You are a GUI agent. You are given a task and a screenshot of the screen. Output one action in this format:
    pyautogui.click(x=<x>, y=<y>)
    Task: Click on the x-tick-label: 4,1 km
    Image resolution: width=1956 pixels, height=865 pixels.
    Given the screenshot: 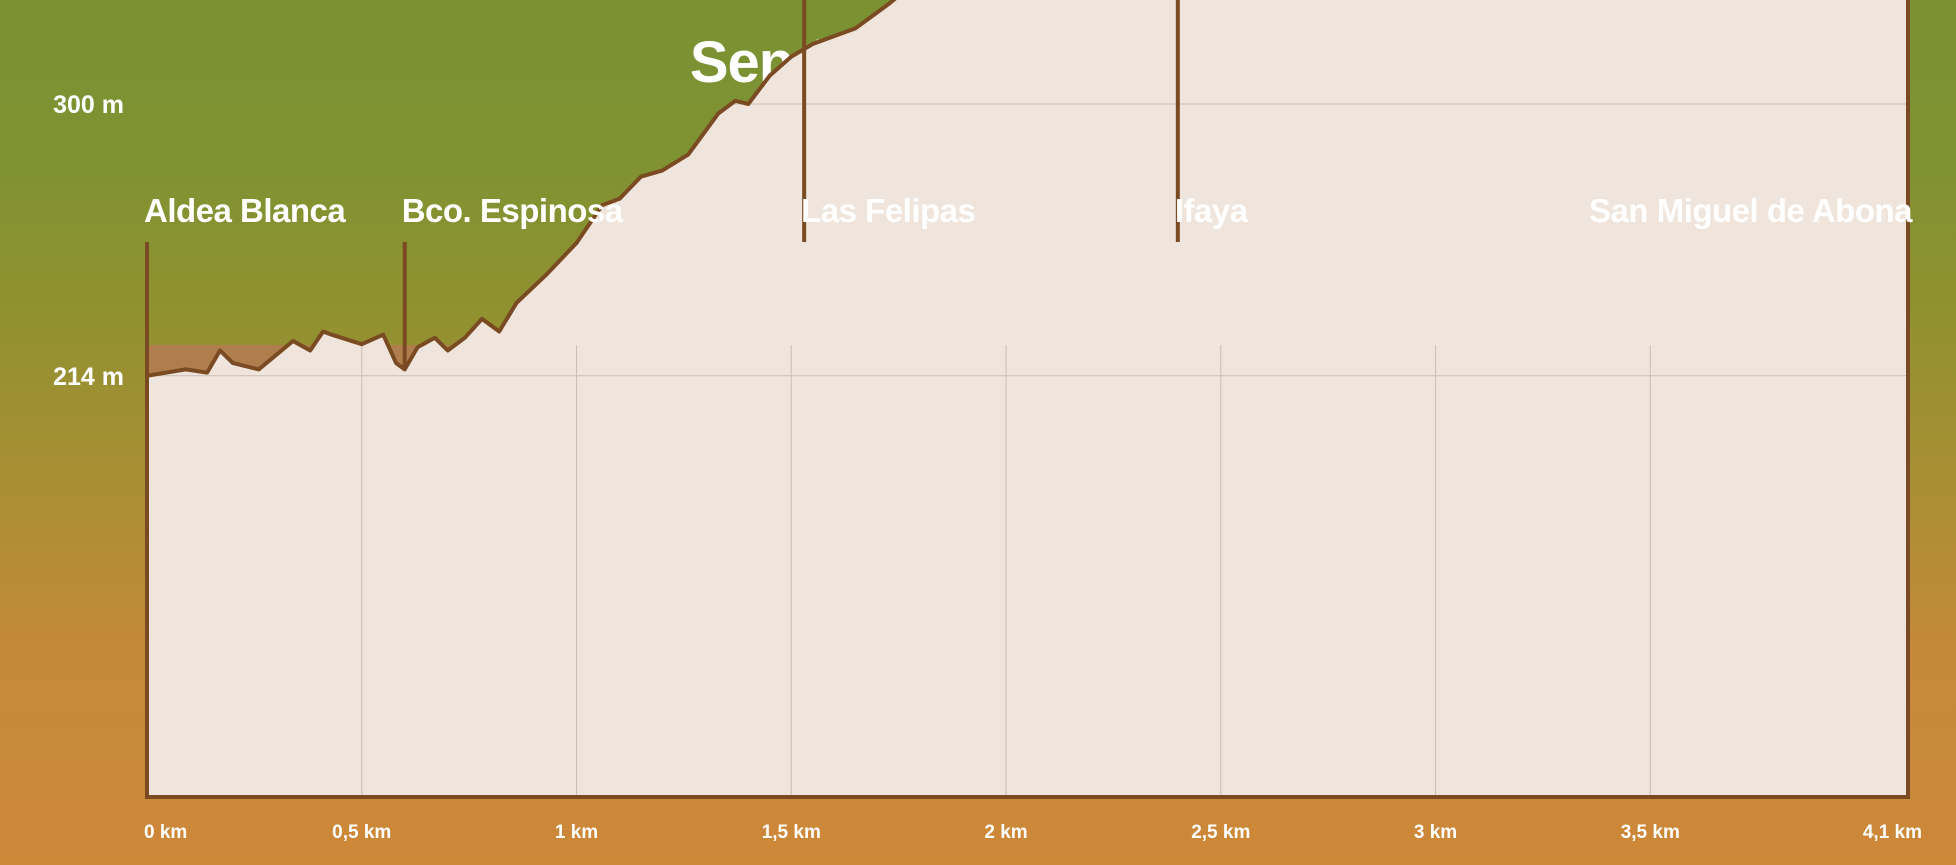 What is the action you would take?
    pyautogui.click(x=1892, y=832)
    